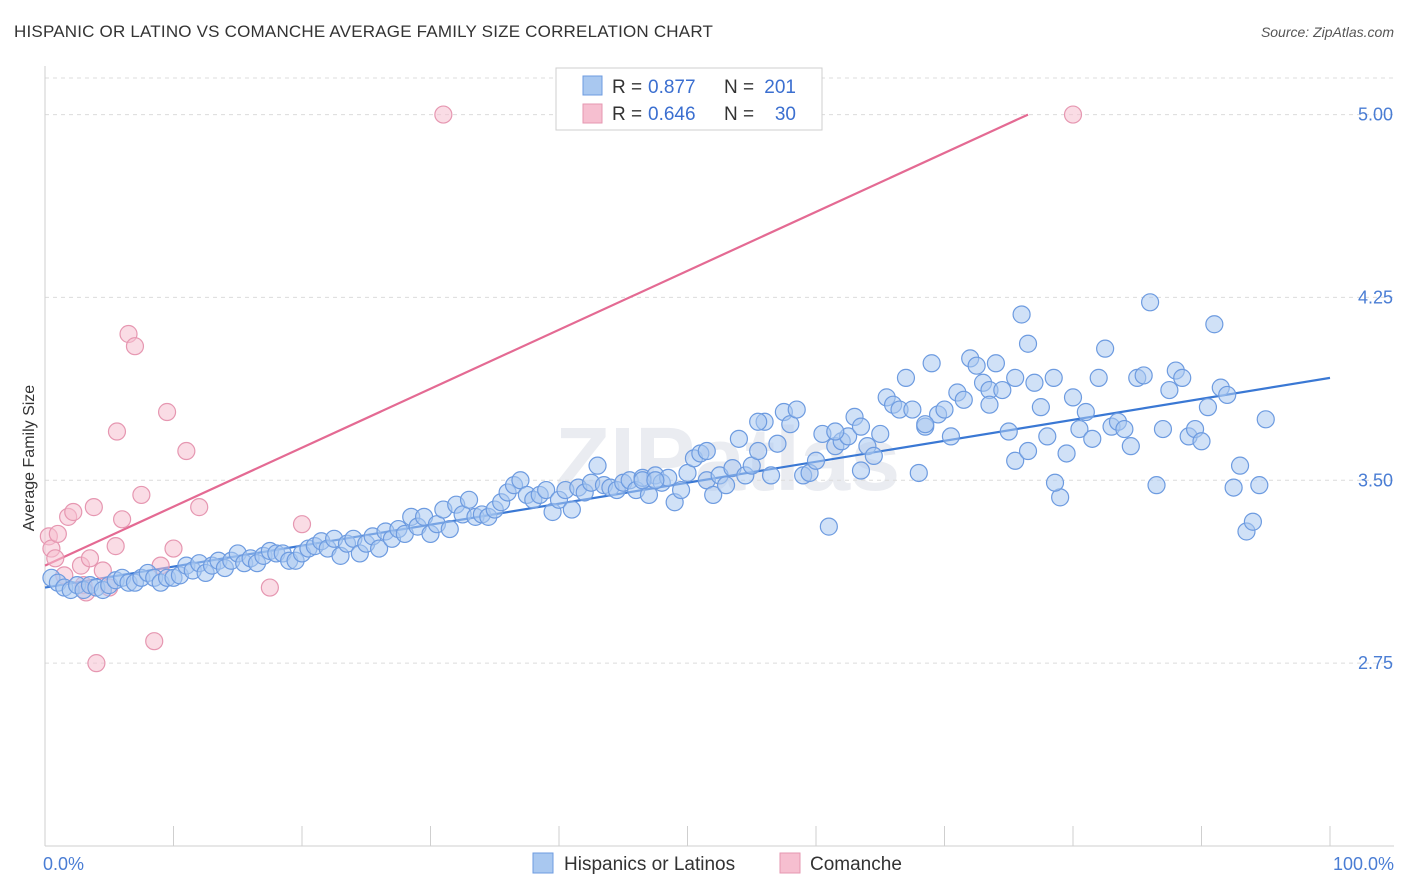 The height and width of the screenshot is (892, 1406). I want to click on y-tick-label-1: 3.50, so click(1375, 480).